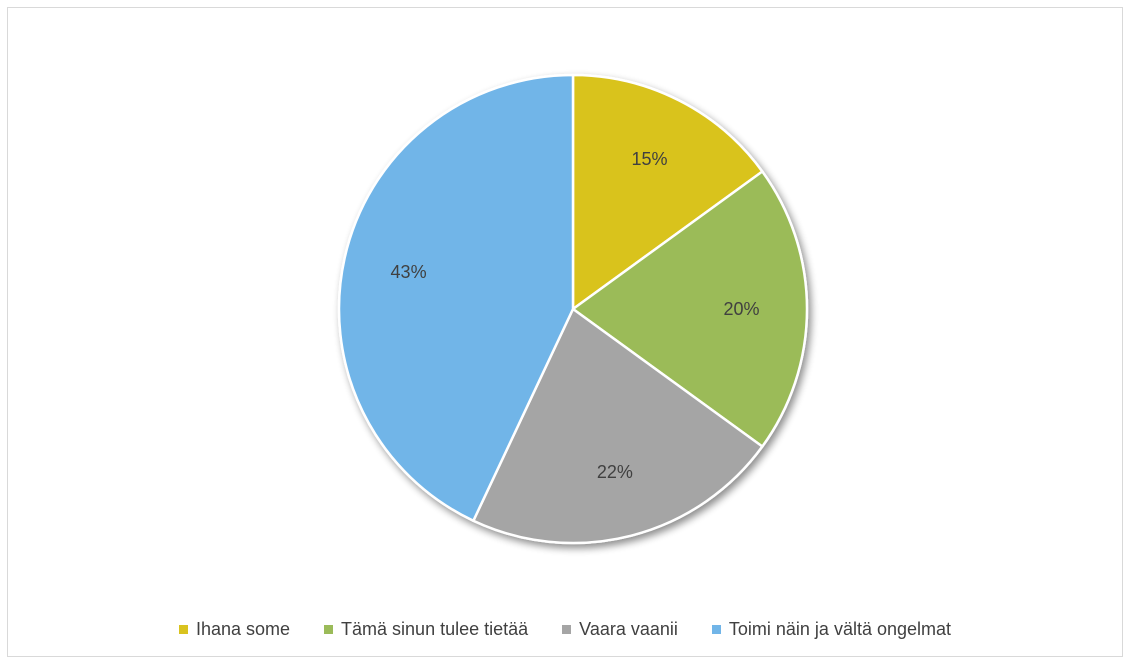 This screenshot has width=1130, height=664. I want to click on slice-data-label: 43%, so click(409, 272).